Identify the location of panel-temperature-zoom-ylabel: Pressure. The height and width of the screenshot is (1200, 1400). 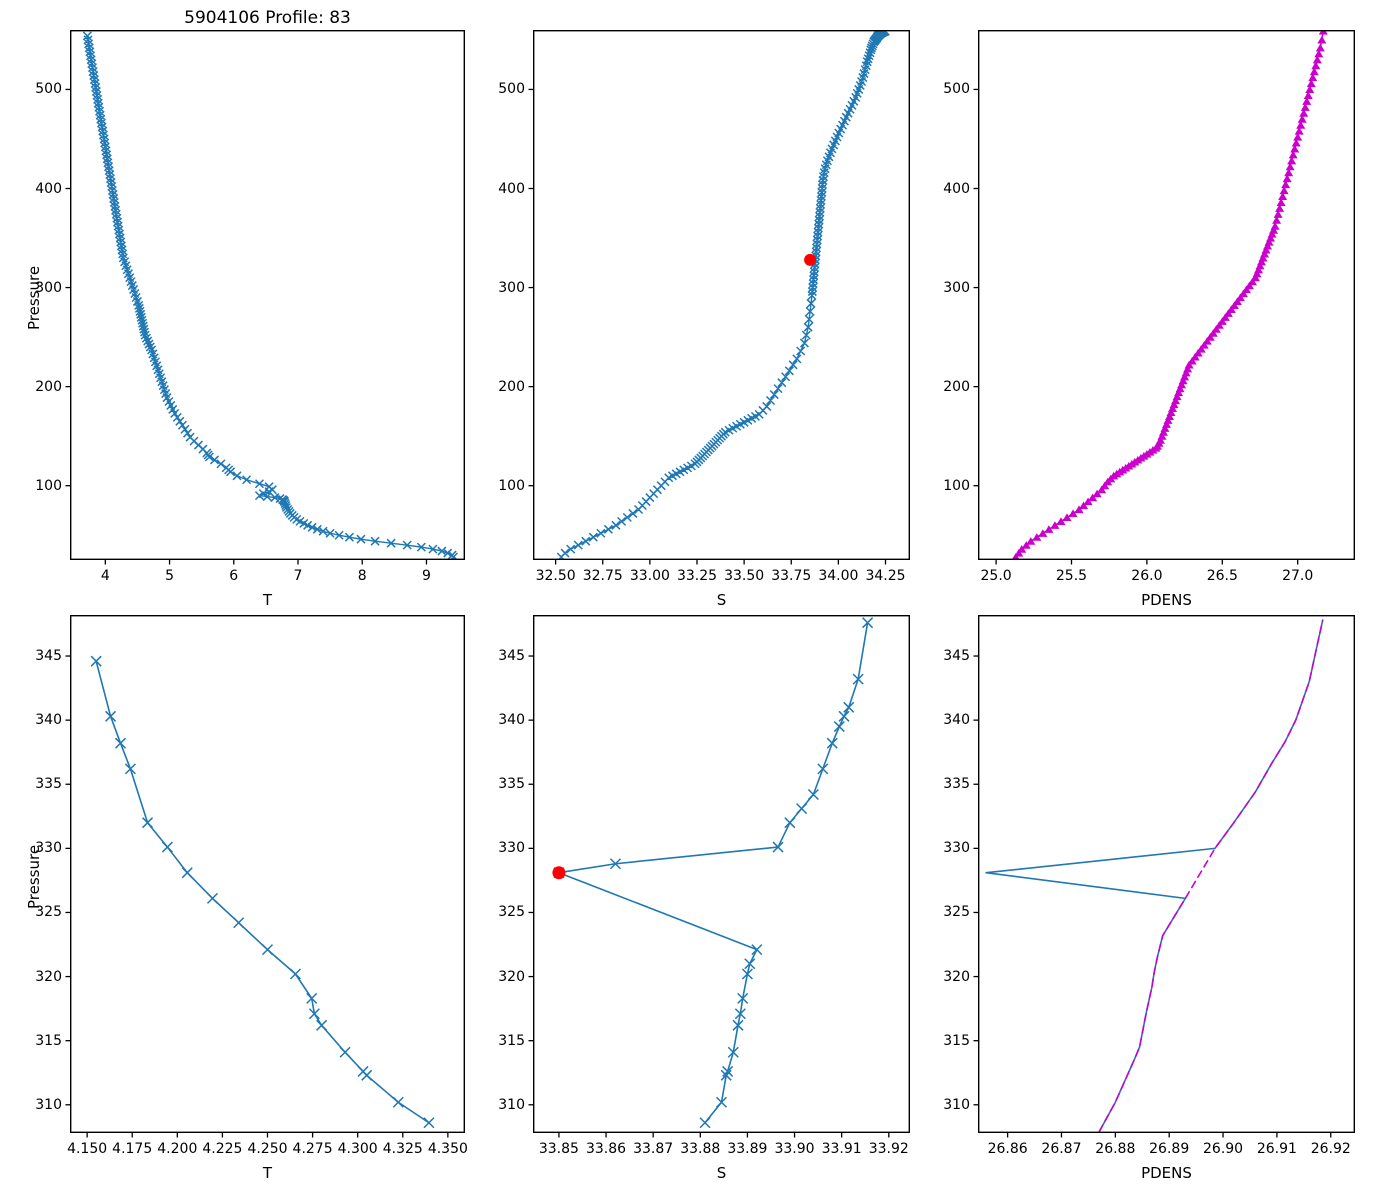
(34, 876).